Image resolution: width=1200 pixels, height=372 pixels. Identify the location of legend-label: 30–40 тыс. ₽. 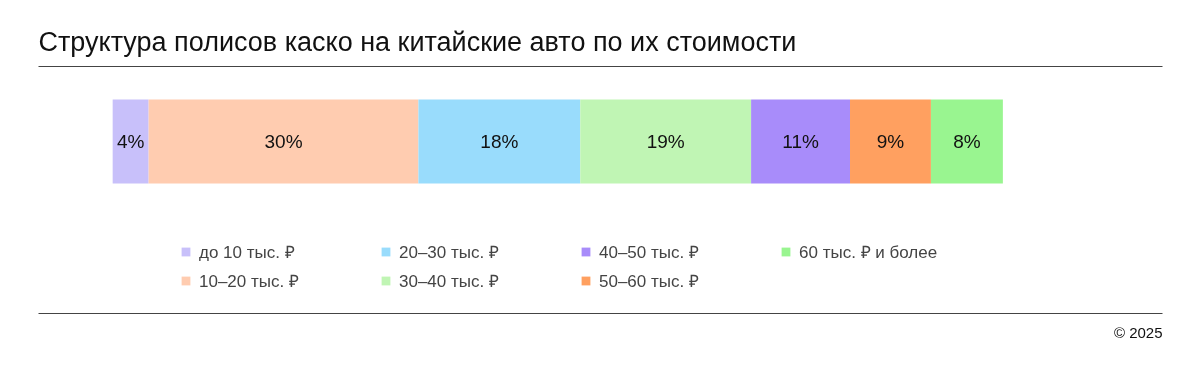
(449, 281).